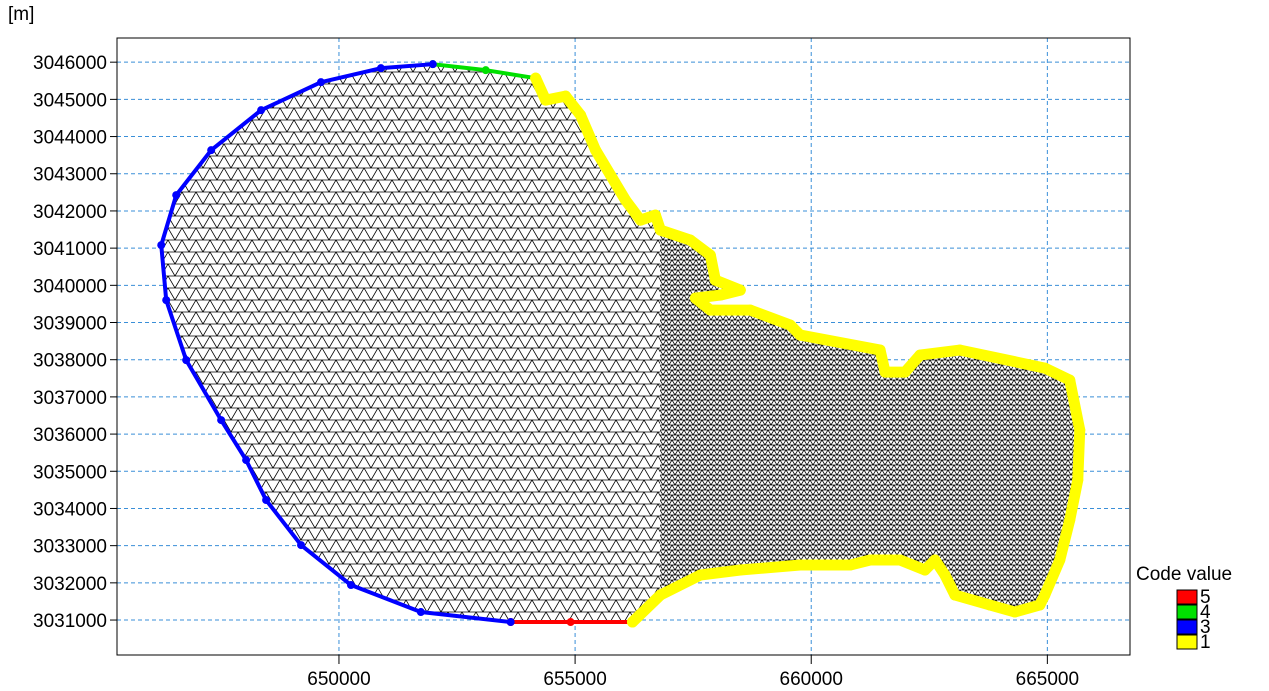 Image resolution: width=1269 pixels, height=691 pixels. What do you see at coordinates (70, 286) in the screenshot?
I see `y-tick-label: 3040000` at bounding box center [70, 286].